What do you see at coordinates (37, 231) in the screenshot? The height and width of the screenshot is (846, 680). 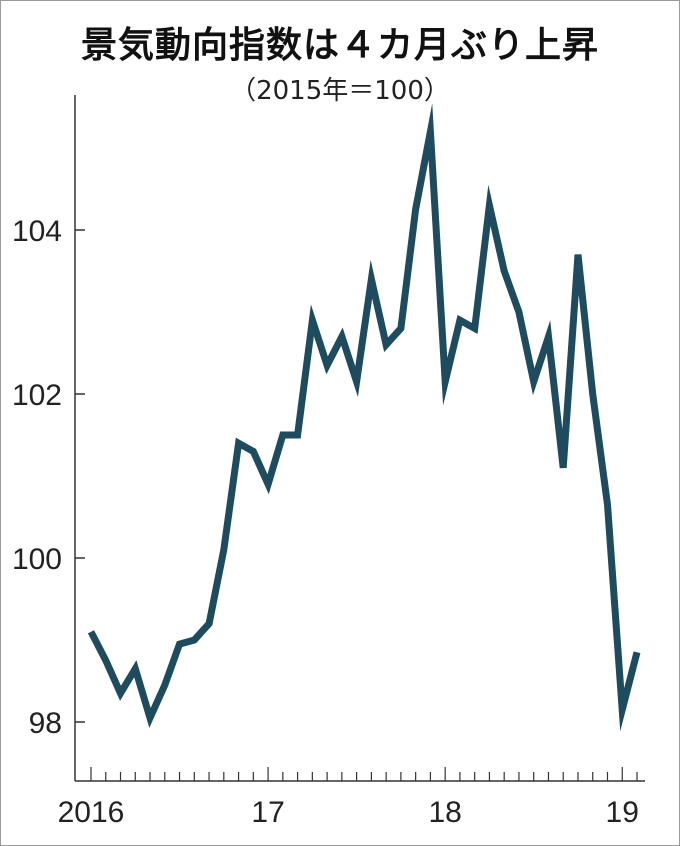 I see `y-tick-label: 104` at bounding box center [37, 231].